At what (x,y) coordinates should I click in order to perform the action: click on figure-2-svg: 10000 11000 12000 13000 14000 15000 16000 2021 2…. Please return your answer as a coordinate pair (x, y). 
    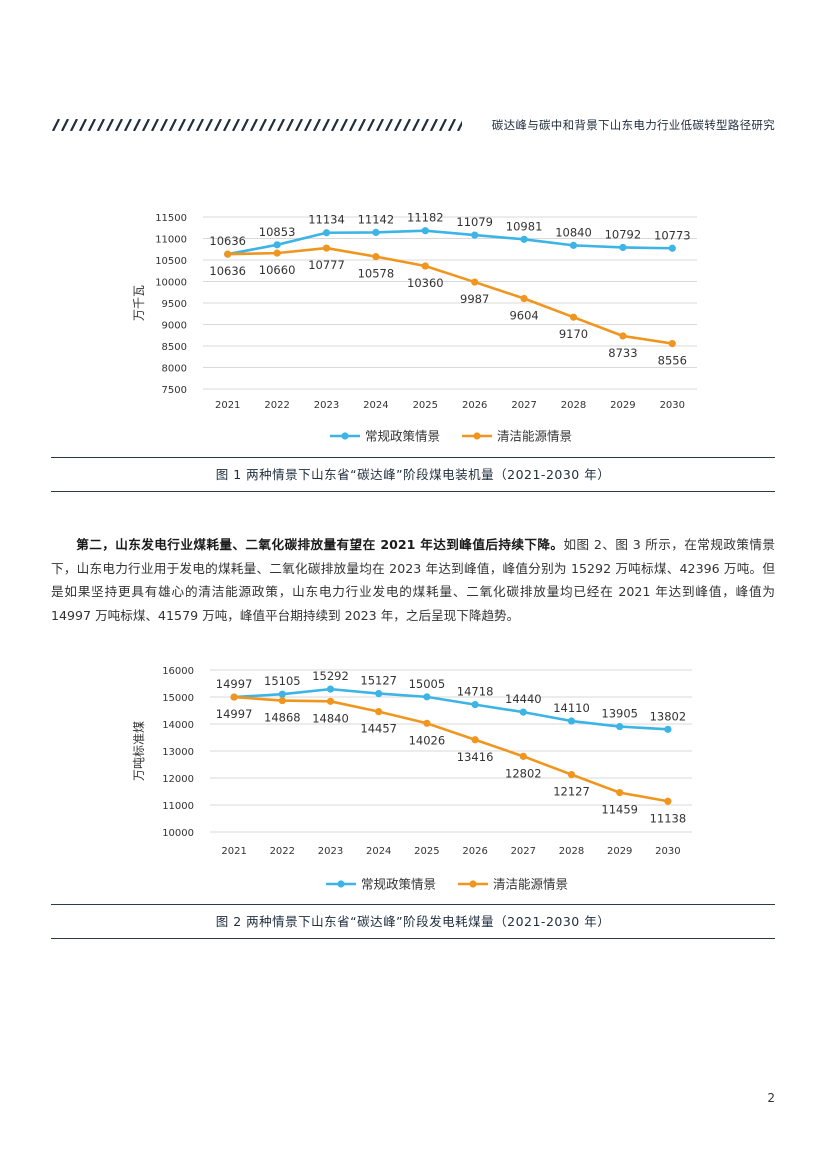
    Looking at the image, I should click on (412, 779).